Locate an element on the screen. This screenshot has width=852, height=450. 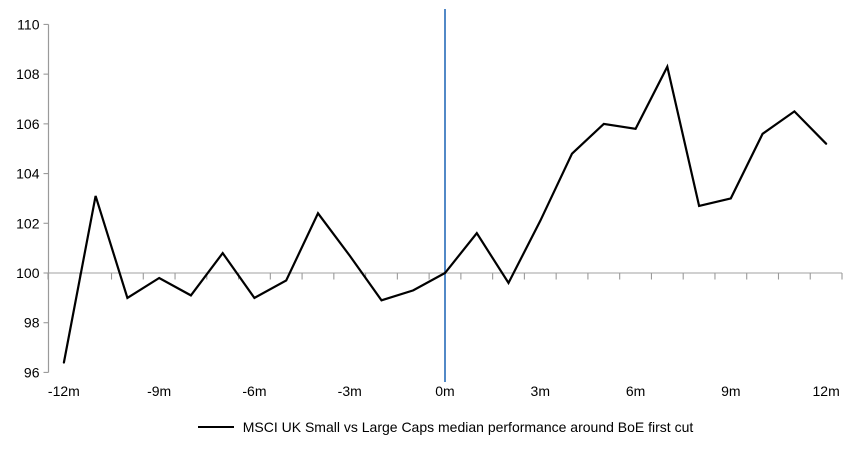
y-axis-tick-label: 108 is located at coordinates (28, 74).